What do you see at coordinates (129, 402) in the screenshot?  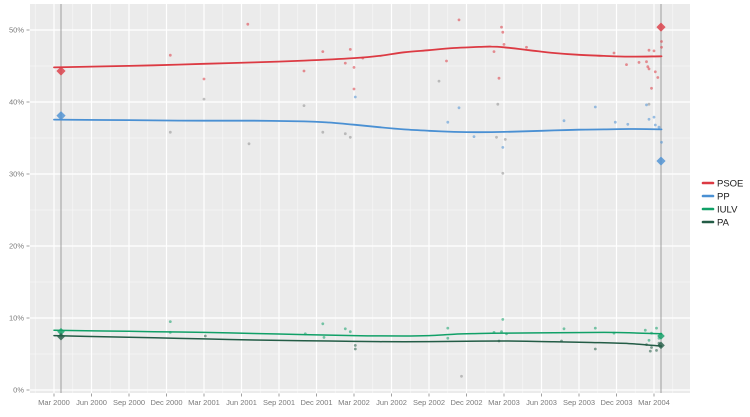 I see `x-tick-label: Sep 2000` at bounding box center [129, 402].